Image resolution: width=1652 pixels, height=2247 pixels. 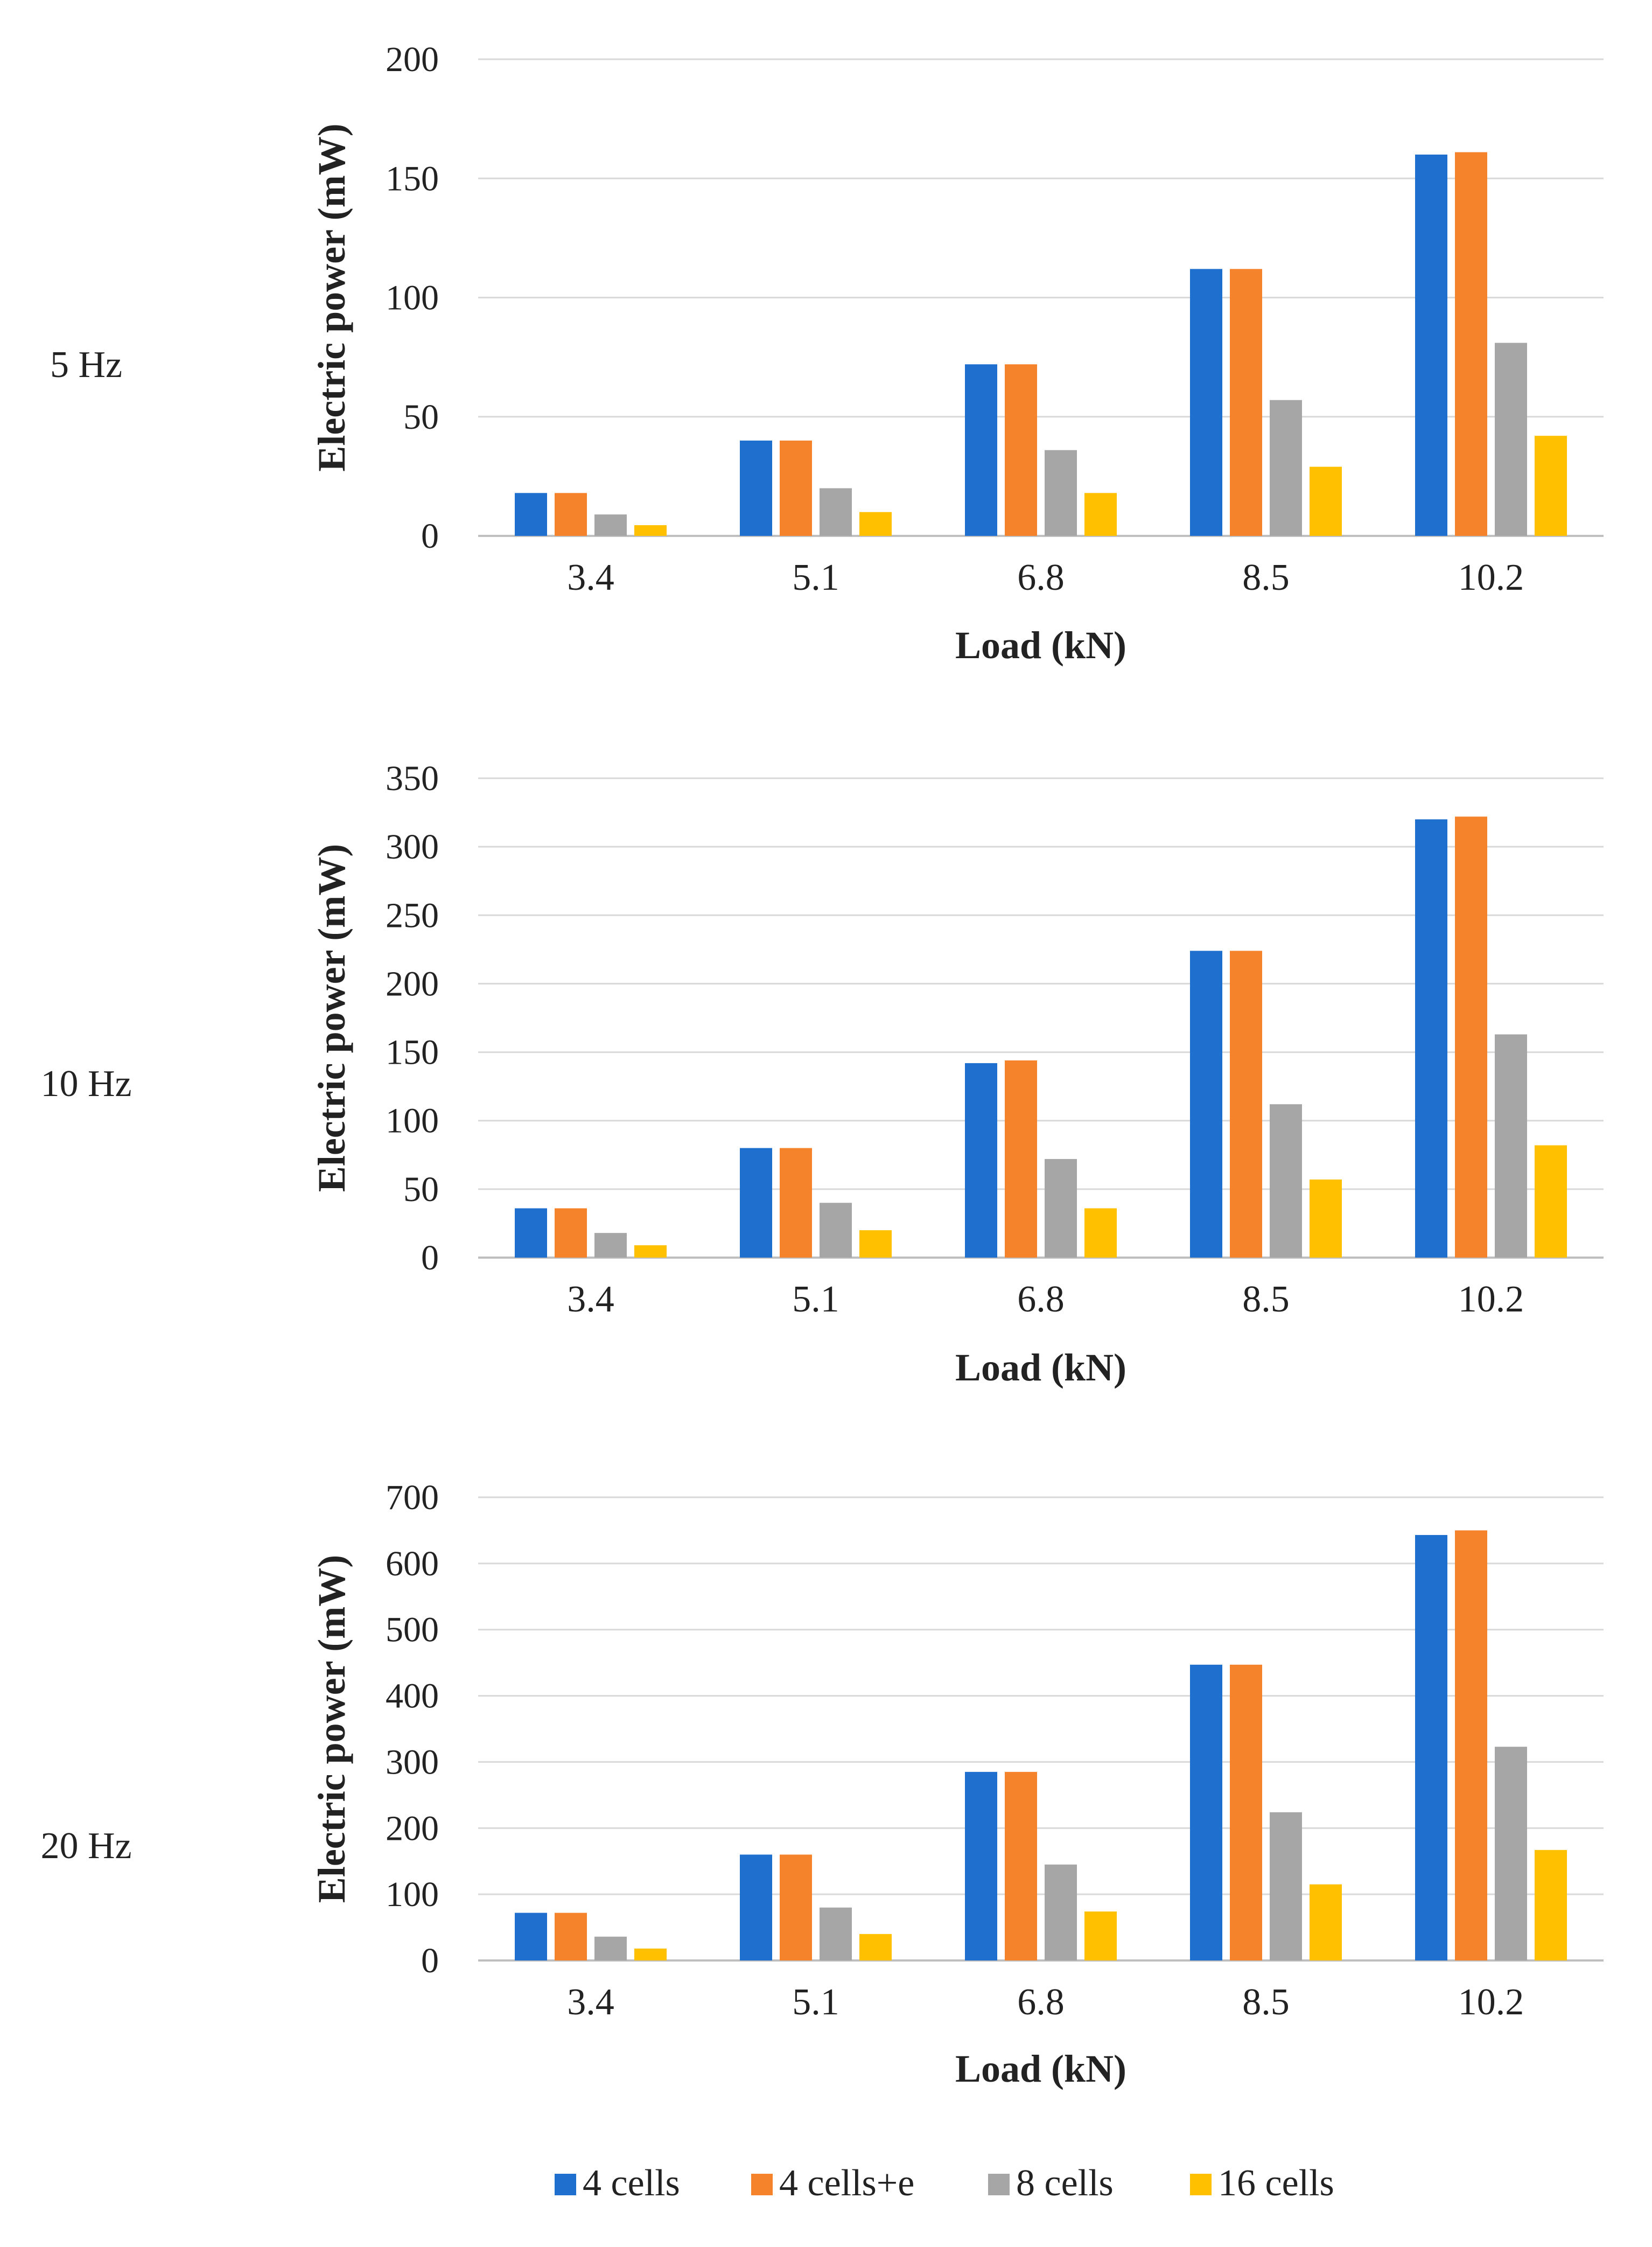 What do you see at coordinates (412, 847) in the screenshot?
I see `y-tick-label: 300` at bounding box center [412, 847].